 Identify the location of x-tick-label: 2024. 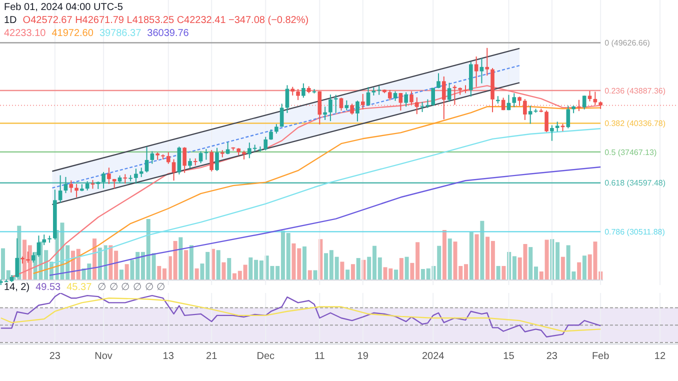
(433, 356).